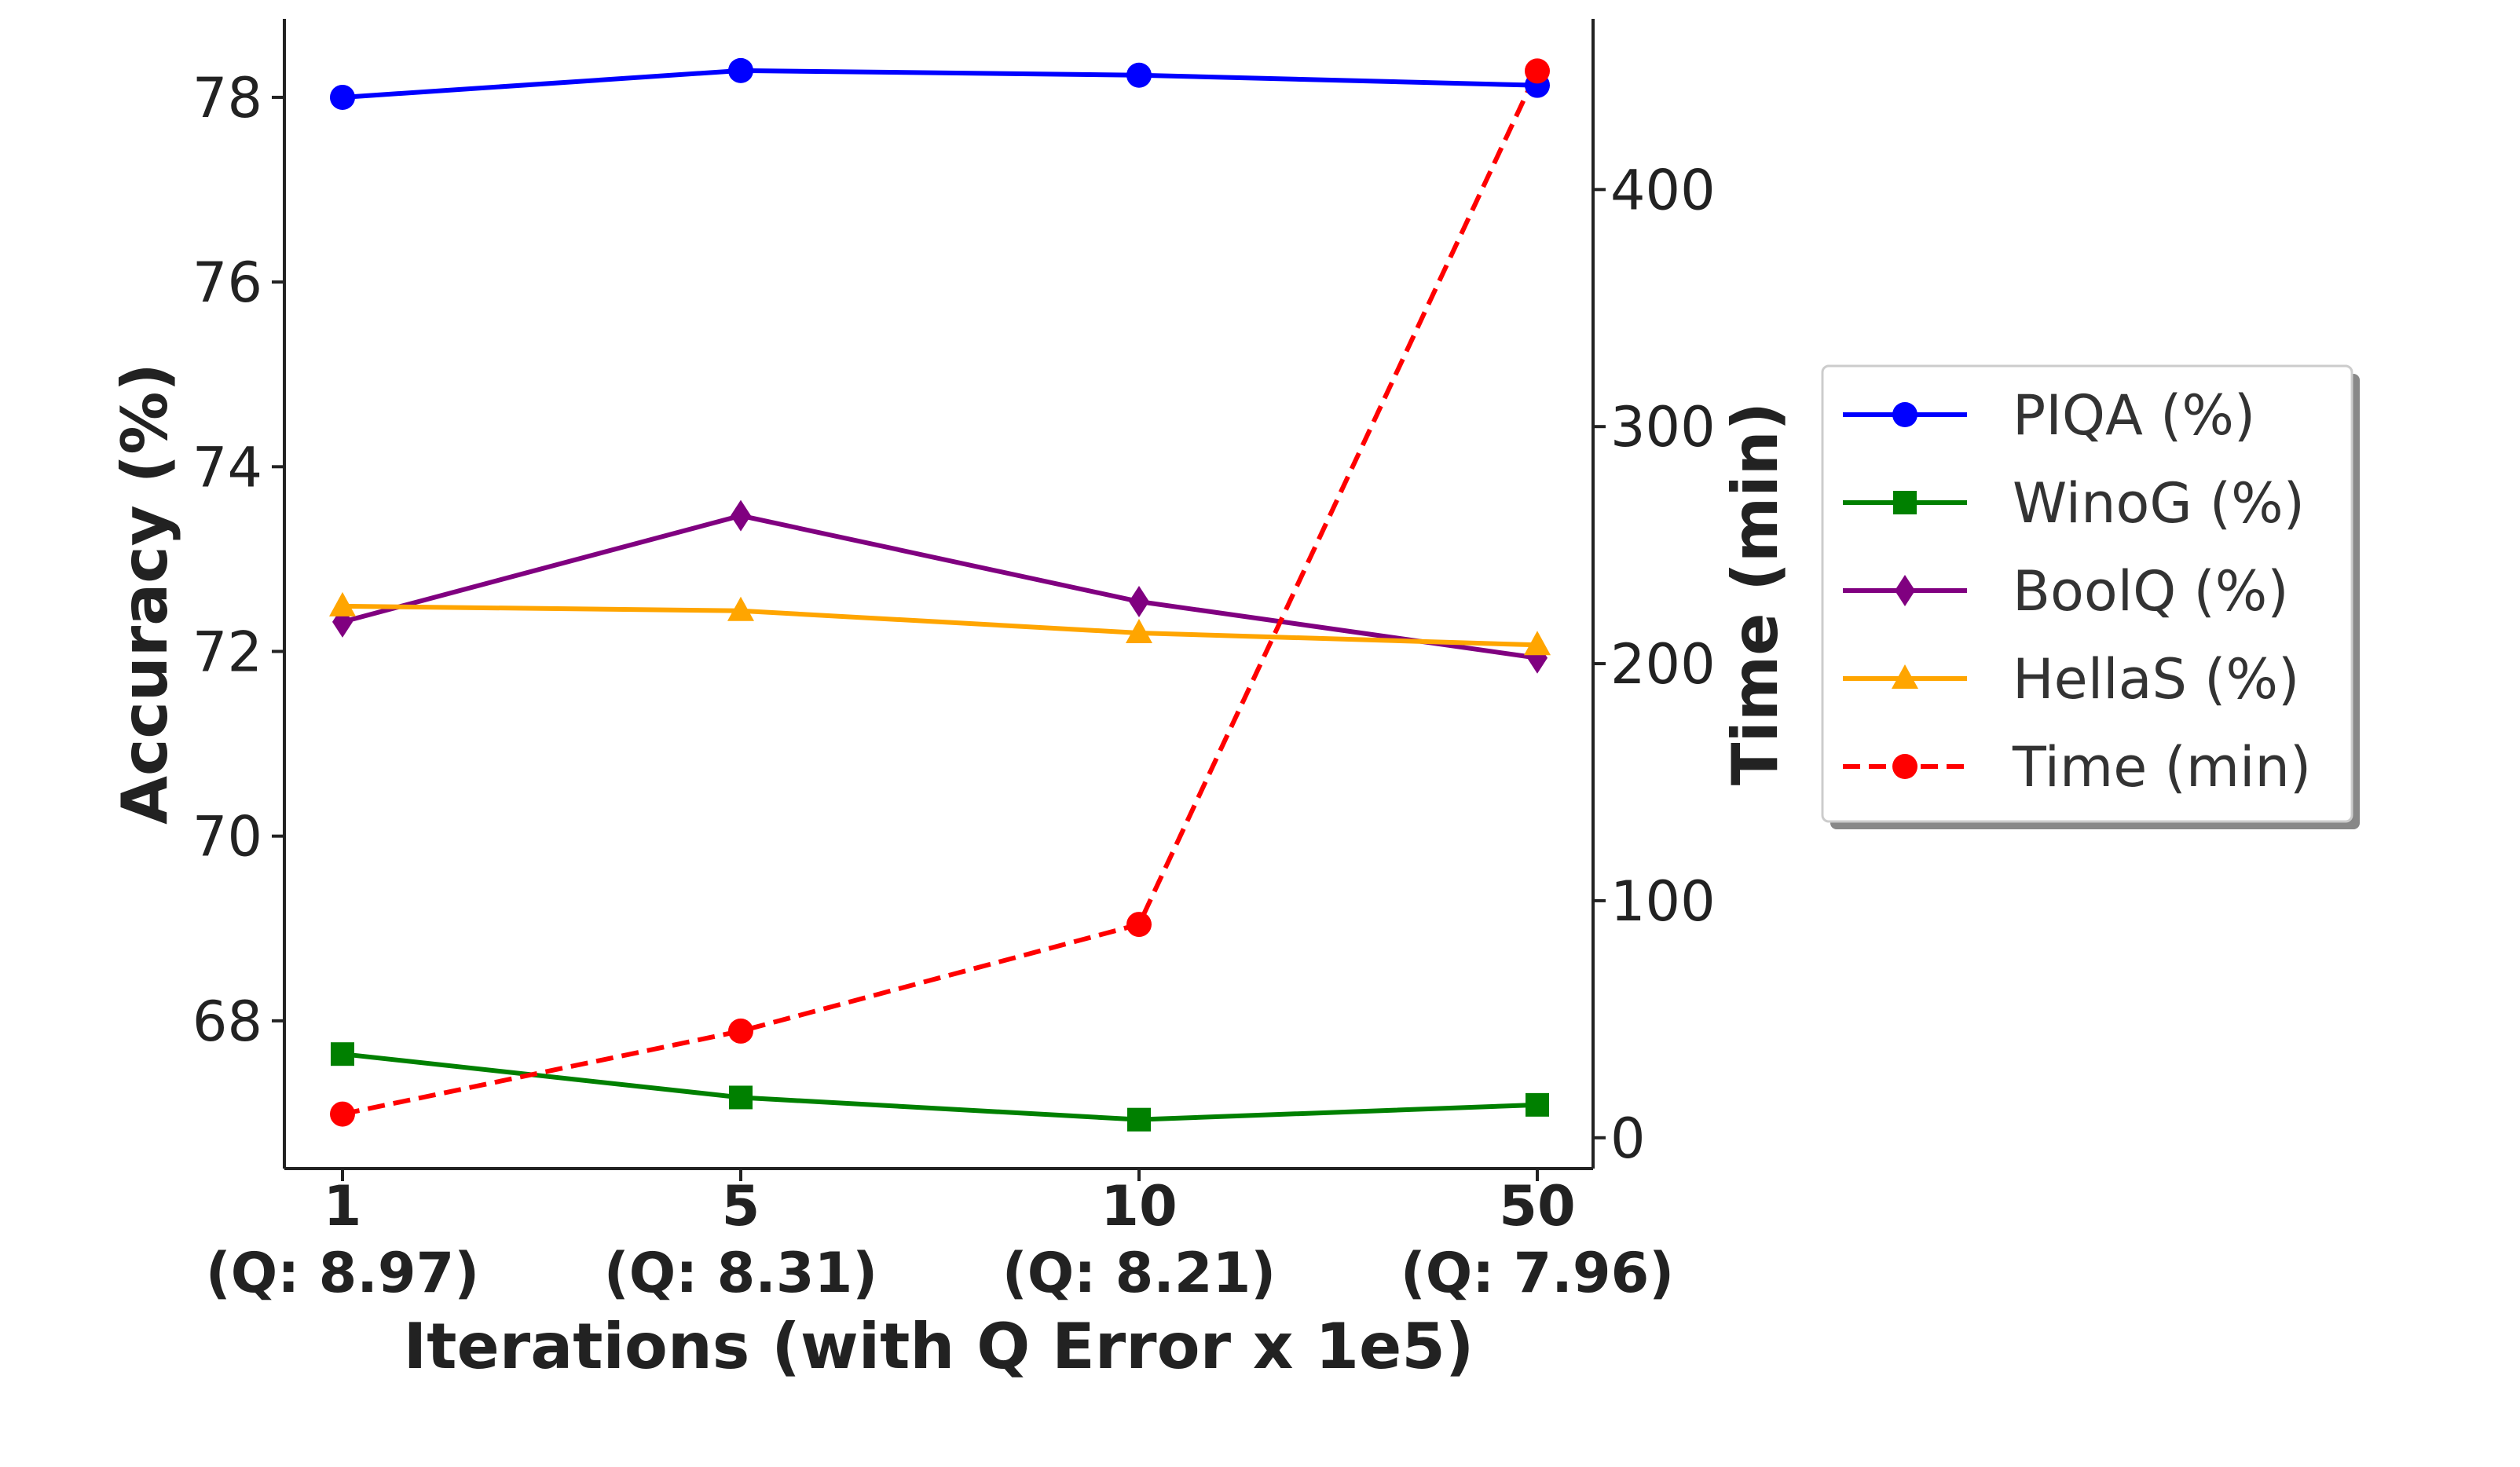  Describe the element at coordinates (1628, 1139) in the screenshot. I see `right-y-tick-label: 0` at that location.